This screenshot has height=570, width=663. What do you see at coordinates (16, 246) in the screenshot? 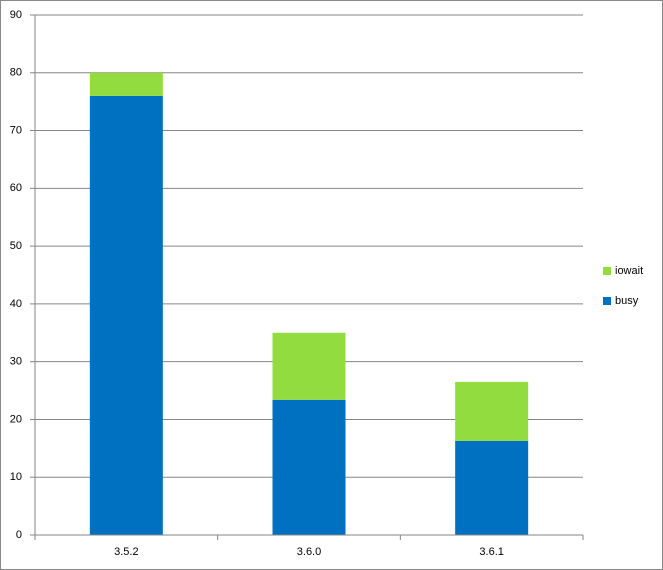
I see `y-tick-label: 50` at bounding box center [16, 246].